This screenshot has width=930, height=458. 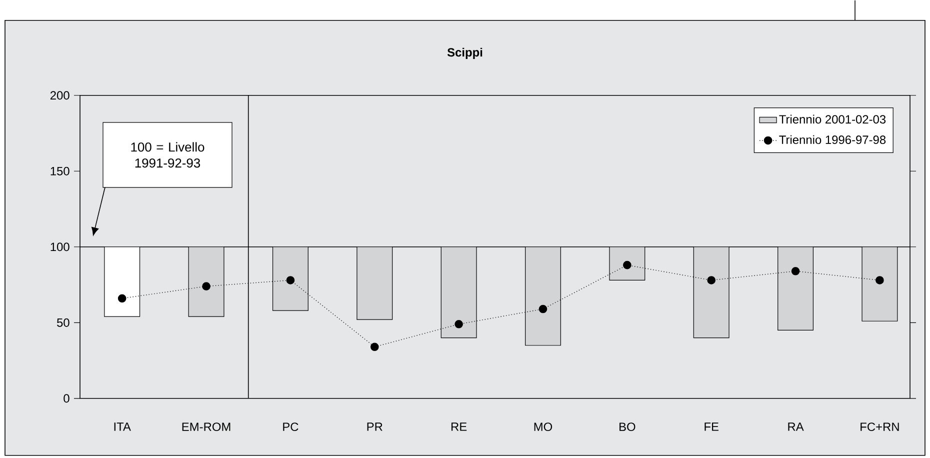 What do you see at coordinates (206, 426) in the screenshot?
I see `x-tick-label: EM-ROM` at bounding box center [206, 426].